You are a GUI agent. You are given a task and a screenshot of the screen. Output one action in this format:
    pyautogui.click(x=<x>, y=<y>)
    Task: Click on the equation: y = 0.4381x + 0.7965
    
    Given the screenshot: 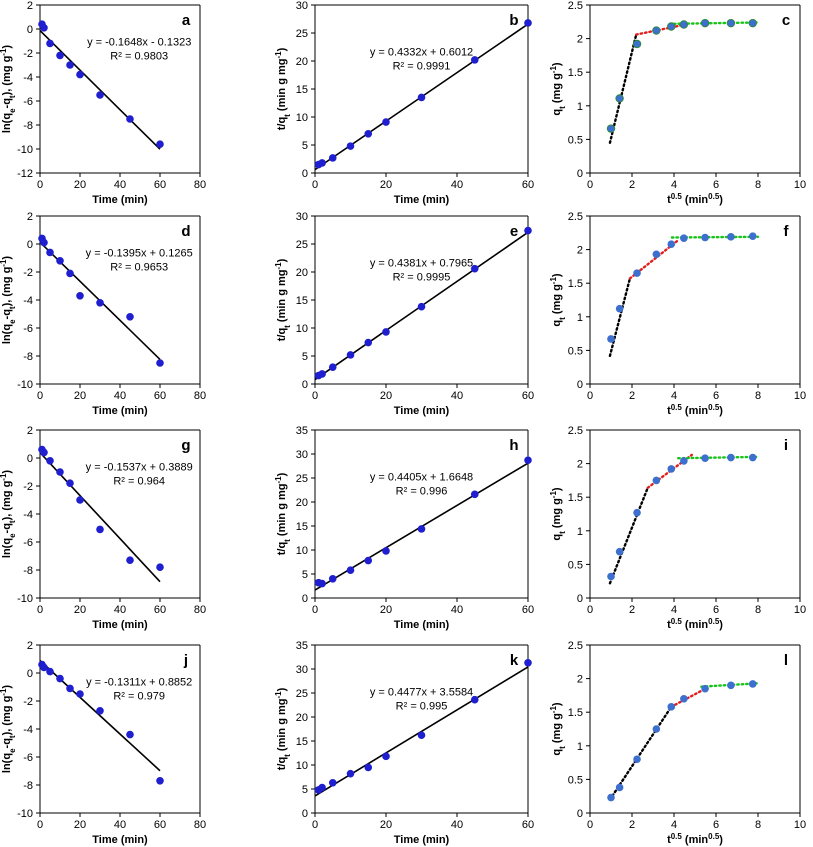 What is the action you would take?
    pyautogui.click(x=421, y=263)
    